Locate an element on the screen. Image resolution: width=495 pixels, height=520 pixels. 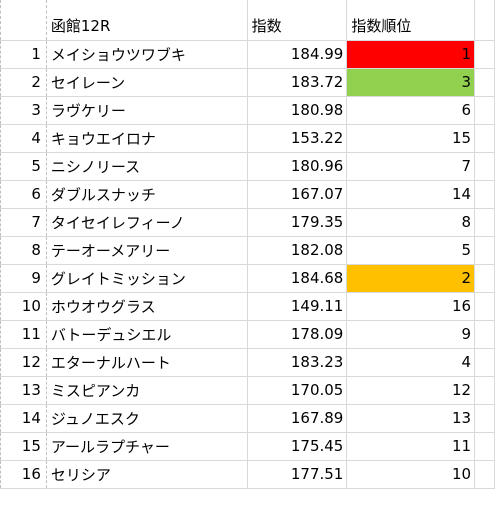
table-row: 10 ホウオウグラス 149.11 16 is located at coordinates (247, 306).